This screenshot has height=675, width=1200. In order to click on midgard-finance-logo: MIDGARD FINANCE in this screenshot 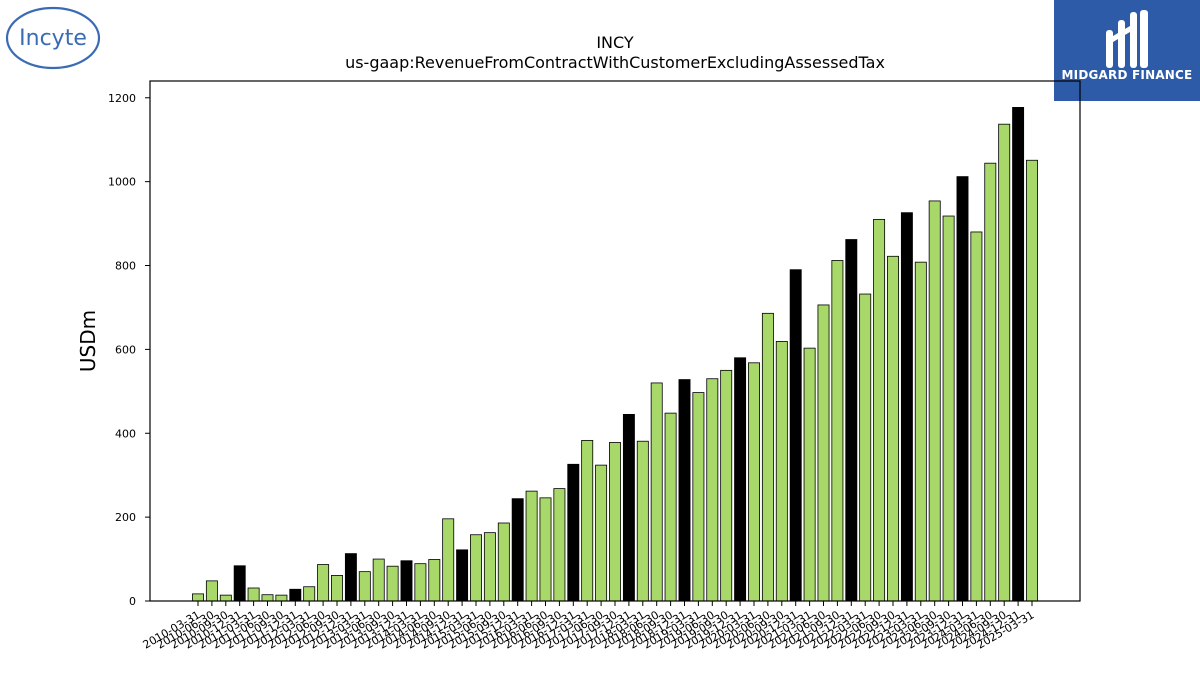, I will do `click(1127, 50)`.